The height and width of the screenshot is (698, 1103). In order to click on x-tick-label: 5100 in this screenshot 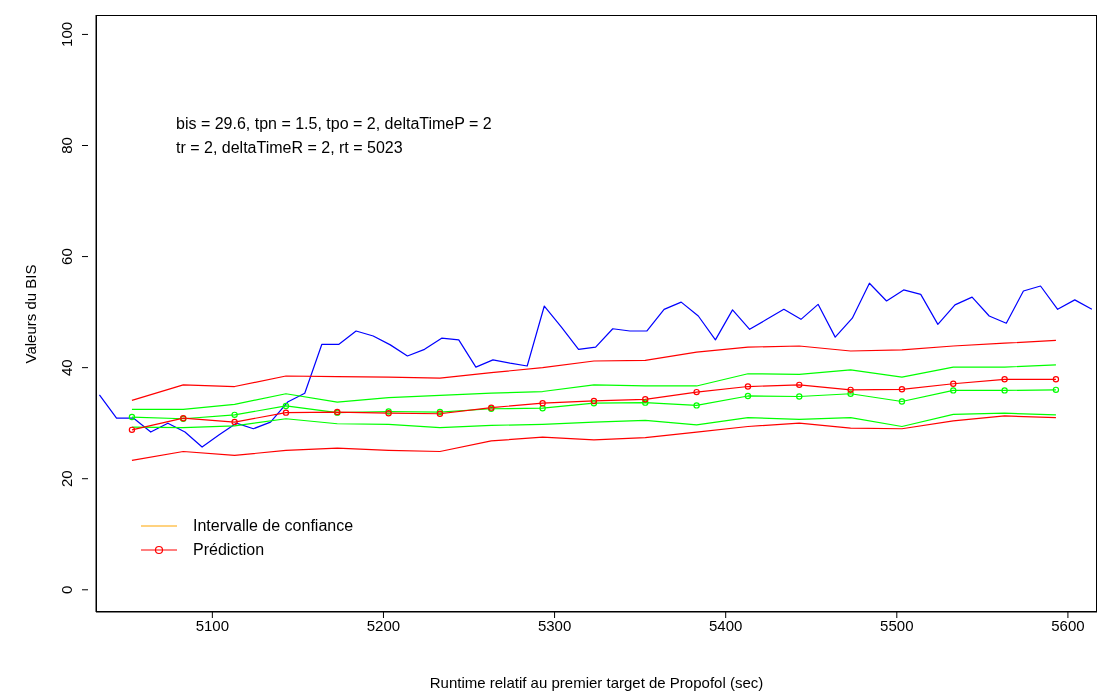, I will do `click(212, 625)`.